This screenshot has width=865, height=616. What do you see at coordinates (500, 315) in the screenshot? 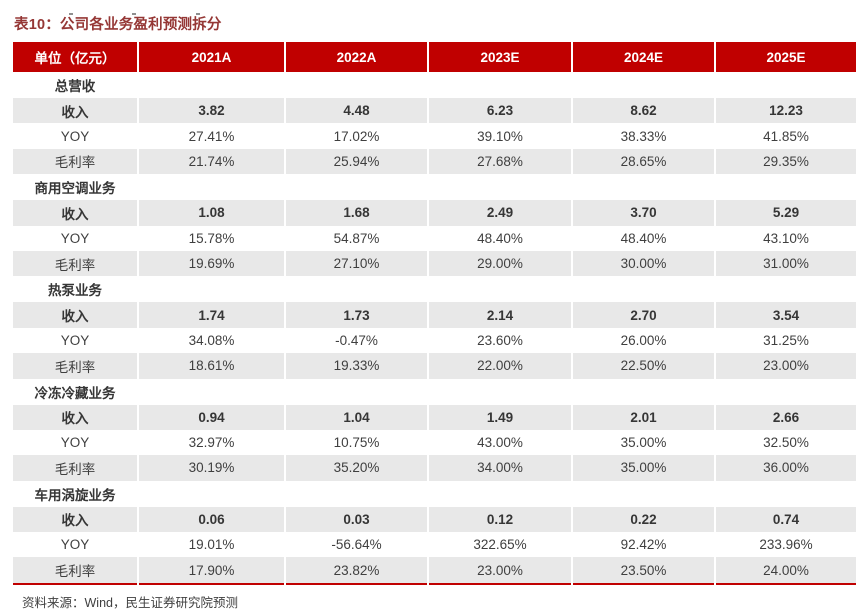
I see `metric-value: 2.14` at bounding box center [500, 315].